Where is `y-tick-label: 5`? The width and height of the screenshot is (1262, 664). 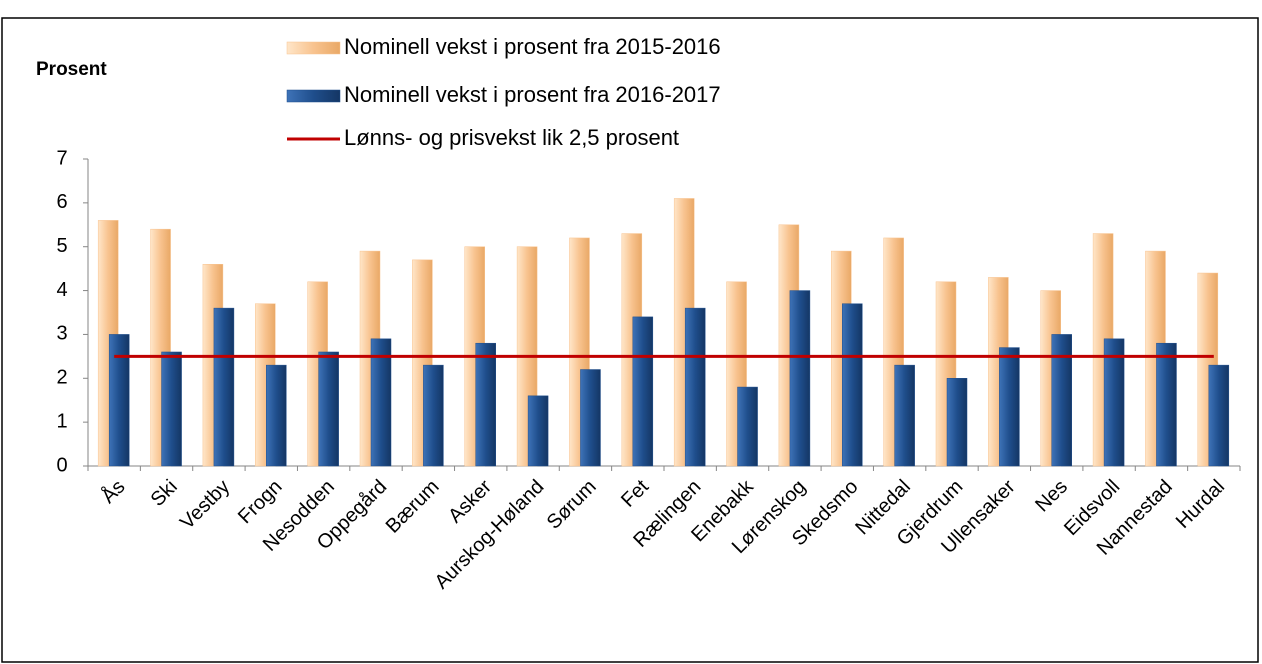 y-tick-label: 5 is located at coordinates (61, 246).